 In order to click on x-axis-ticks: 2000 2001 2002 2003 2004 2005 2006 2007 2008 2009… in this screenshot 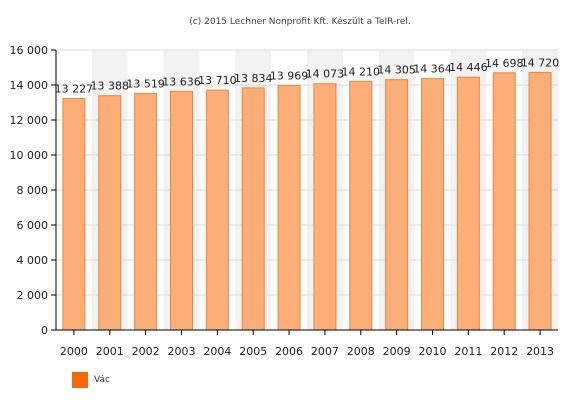, I will do `click(307, 344)`.